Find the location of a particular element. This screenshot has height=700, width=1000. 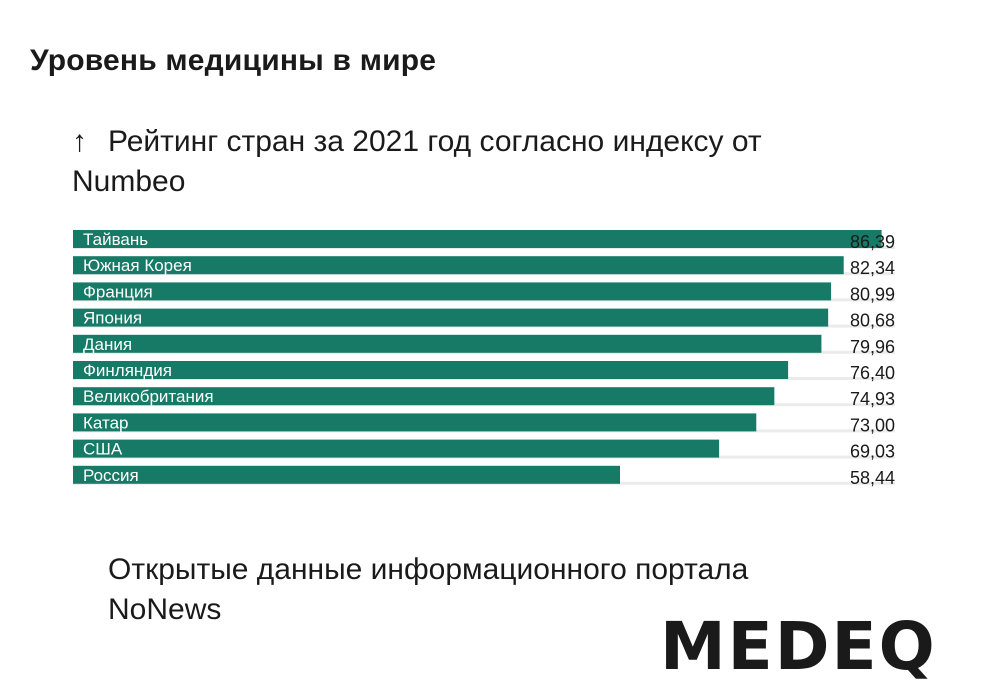

bar-value-label: 74,93 is located at coordinates (872, 399).